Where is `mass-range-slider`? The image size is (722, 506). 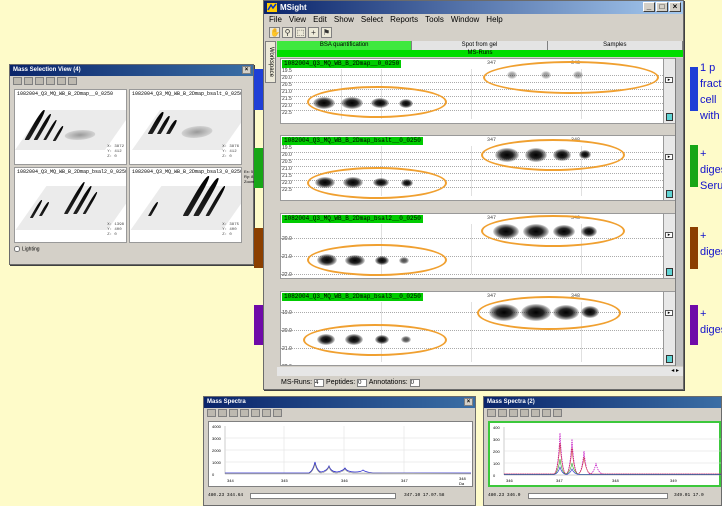 mass-range-slider is located at coordinates (323, 496).